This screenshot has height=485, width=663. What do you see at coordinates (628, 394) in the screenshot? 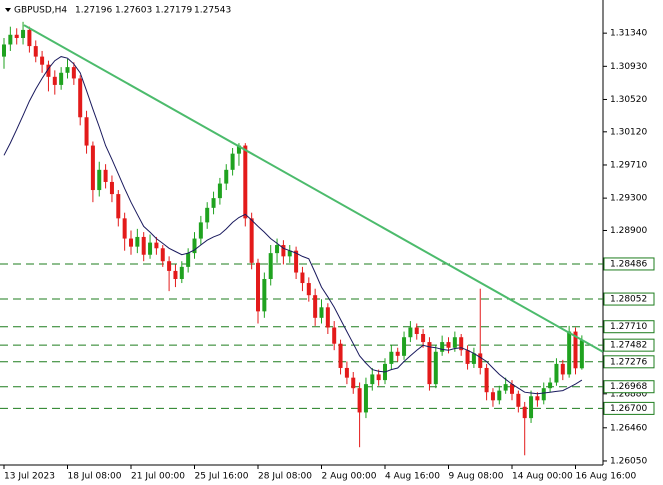
I see `y-tick-label: 1.26880` at bounding box center [628, 394].